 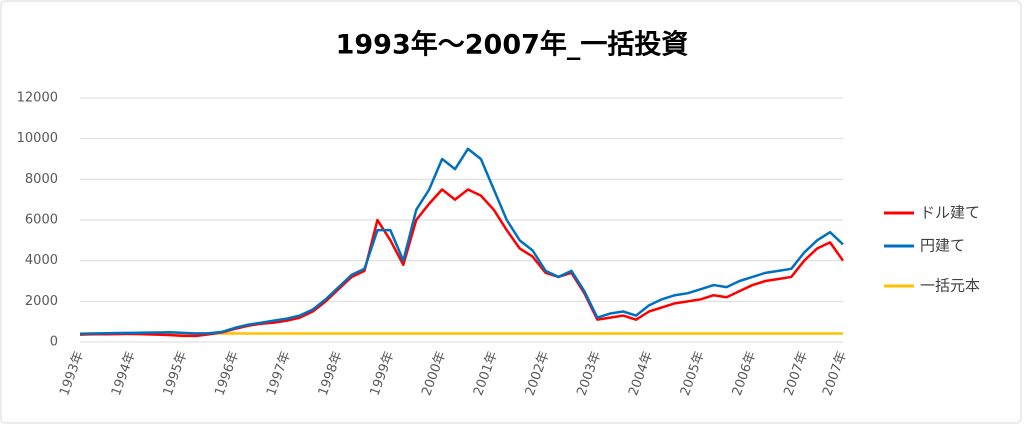 What do you see at coordinates (41, 220) in the screenshot?
I see `y-tick-label: 6000` at bounding box center [41, 220].